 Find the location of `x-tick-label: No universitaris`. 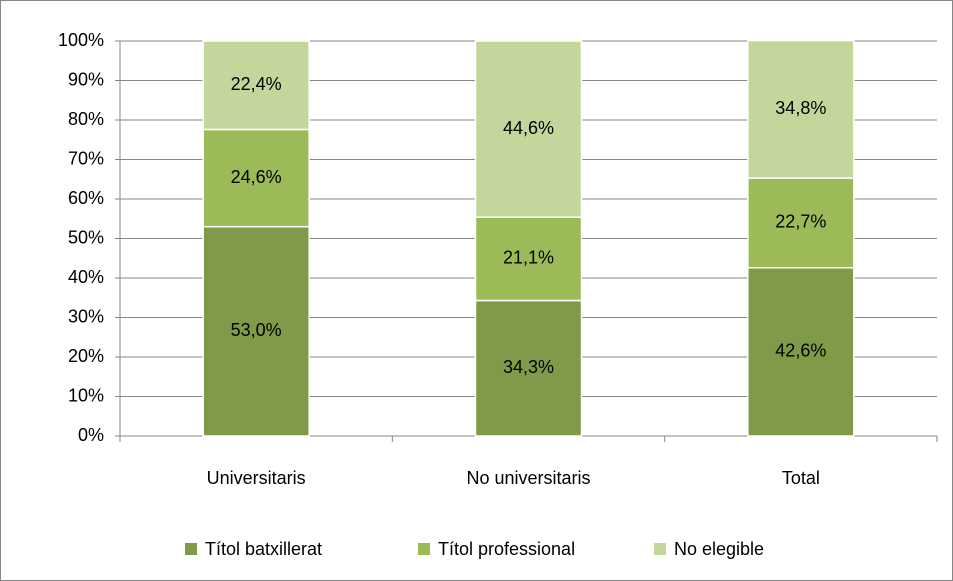

x-tick-label: No universitaris is located at coordinates (528, 478).